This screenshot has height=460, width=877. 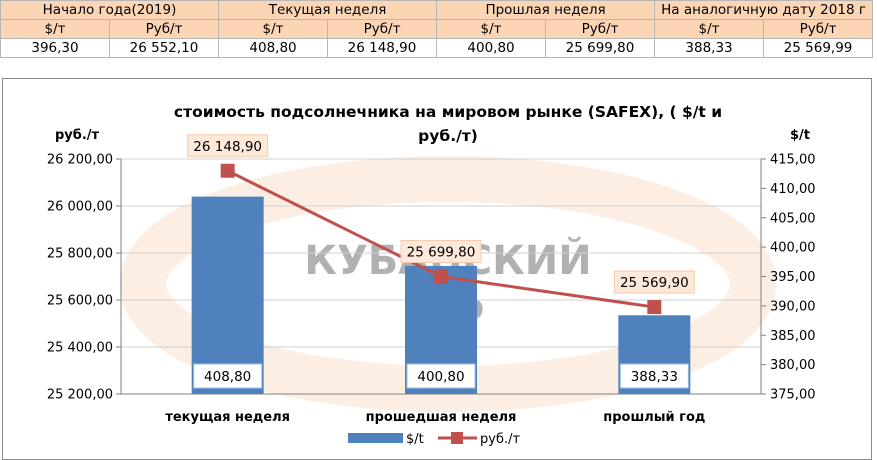 What do you see at coordinates (227, 295) in the screenshot?
I see `bar` at bounding box center [227, 295].